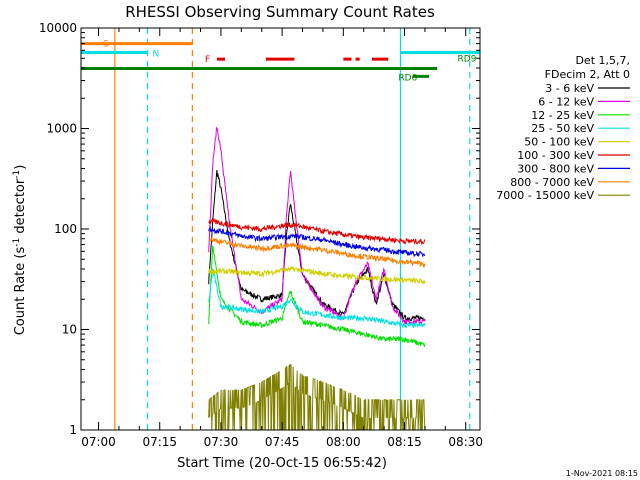 This screenshot has height=480, width=640. What do you see at coordinates (156, 55) in the screenshot?
I see `flag-n-label: N` at bounding box center [156, 55].